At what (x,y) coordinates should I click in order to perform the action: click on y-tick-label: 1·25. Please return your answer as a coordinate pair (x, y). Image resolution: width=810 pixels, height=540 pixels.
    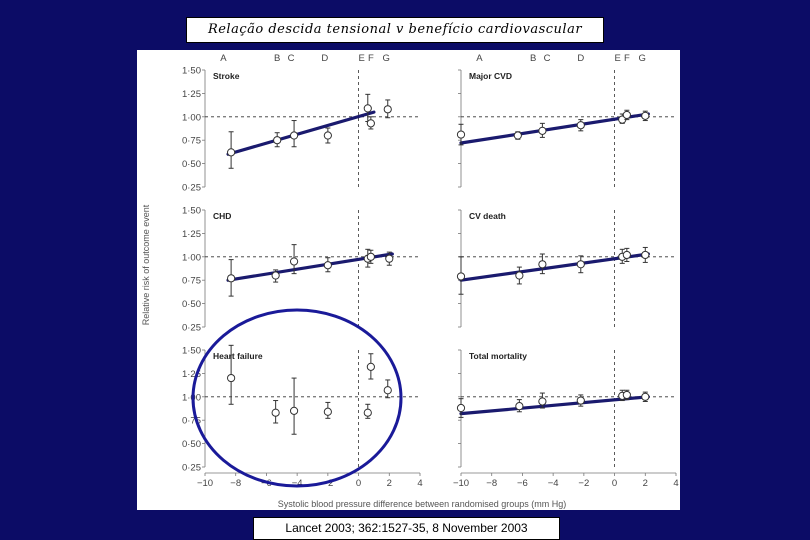
    Looking at the image, I should click on (191, 374).